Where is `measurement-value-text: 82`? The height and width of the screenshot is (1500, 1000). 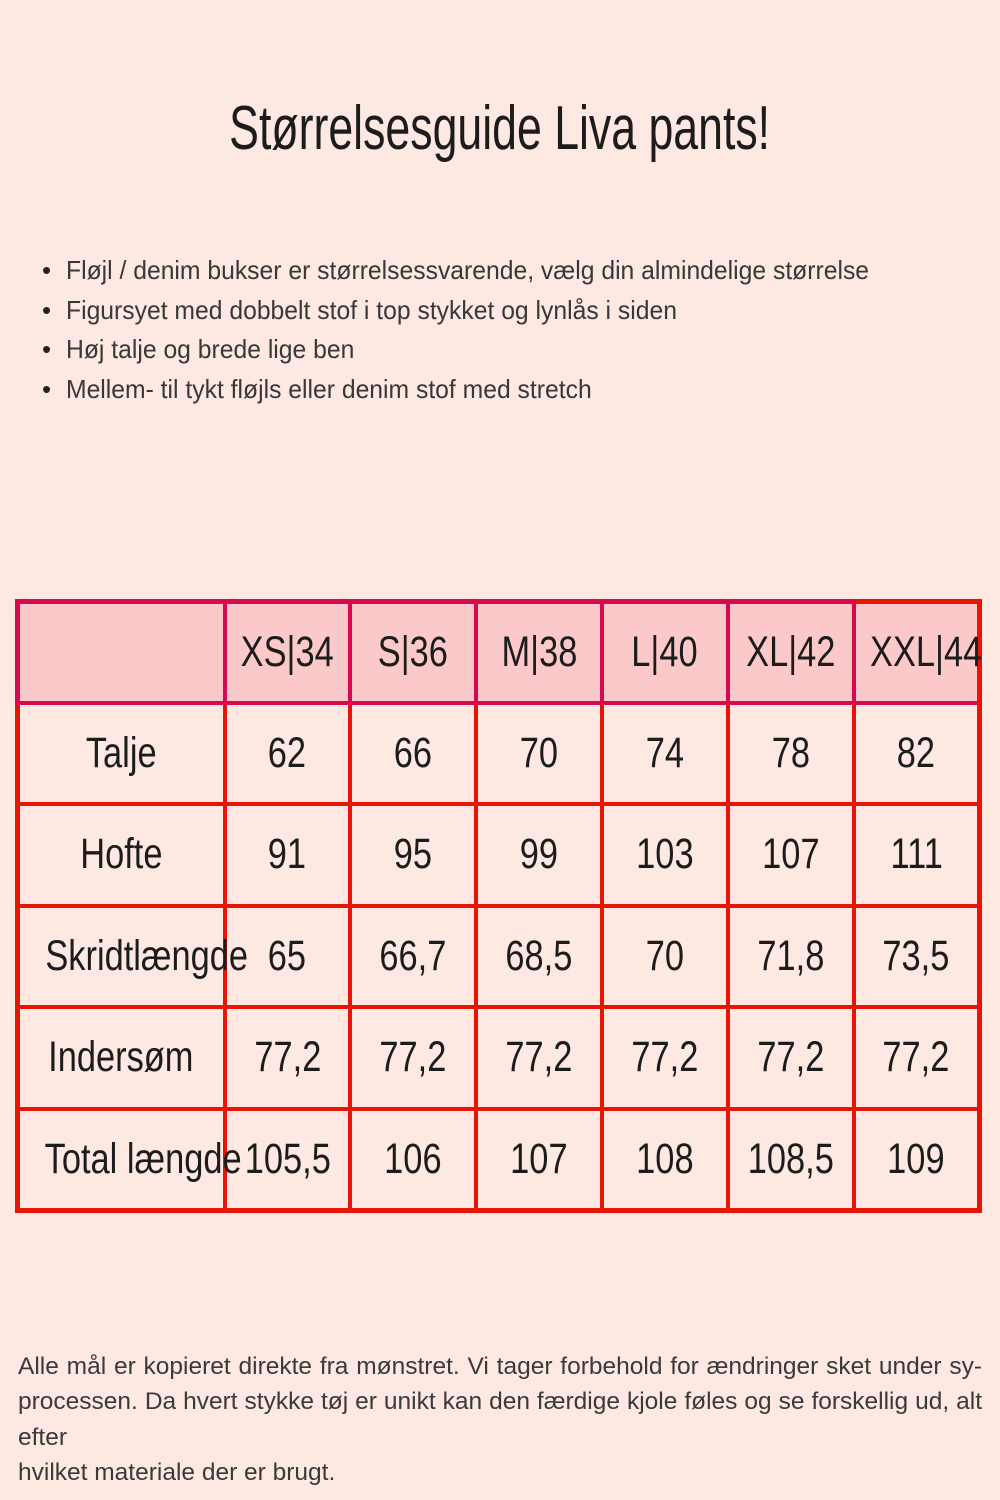 measurement-value-text: 82 is located at coordinates (916, 752).